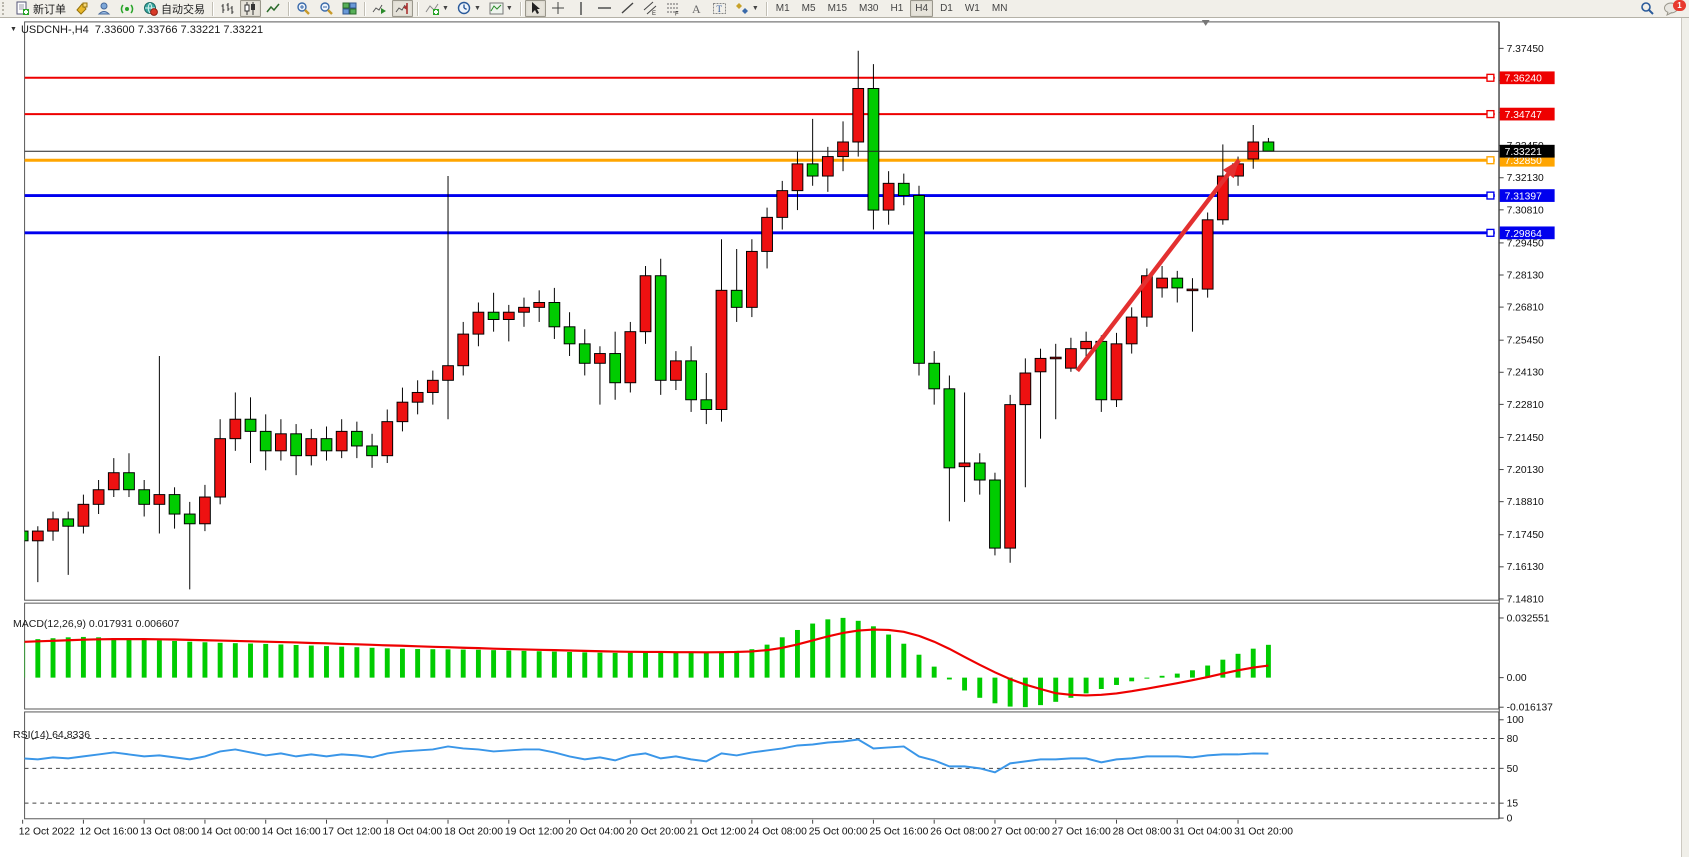 The width and height of the screenshot is (1689, 857). Describe the element at coordinates (558, 8) in the screenshot. I see `crosshair-button` at that location.